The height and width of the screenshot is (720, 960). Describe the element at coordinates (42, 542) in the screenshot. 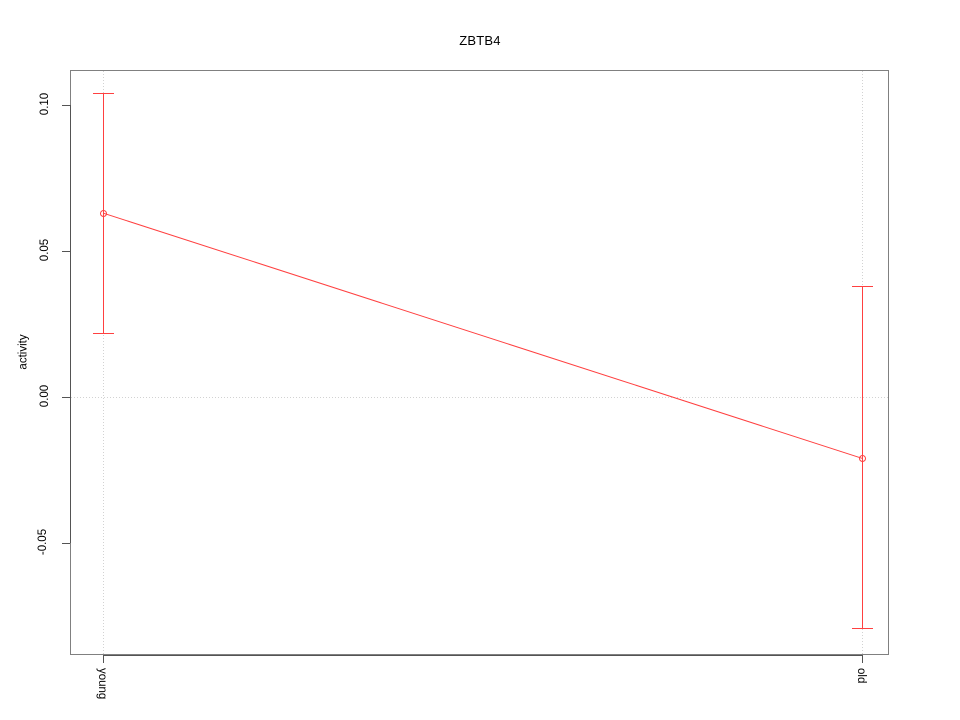

I see `y-tick-label-3-text: -0.05` at that location.